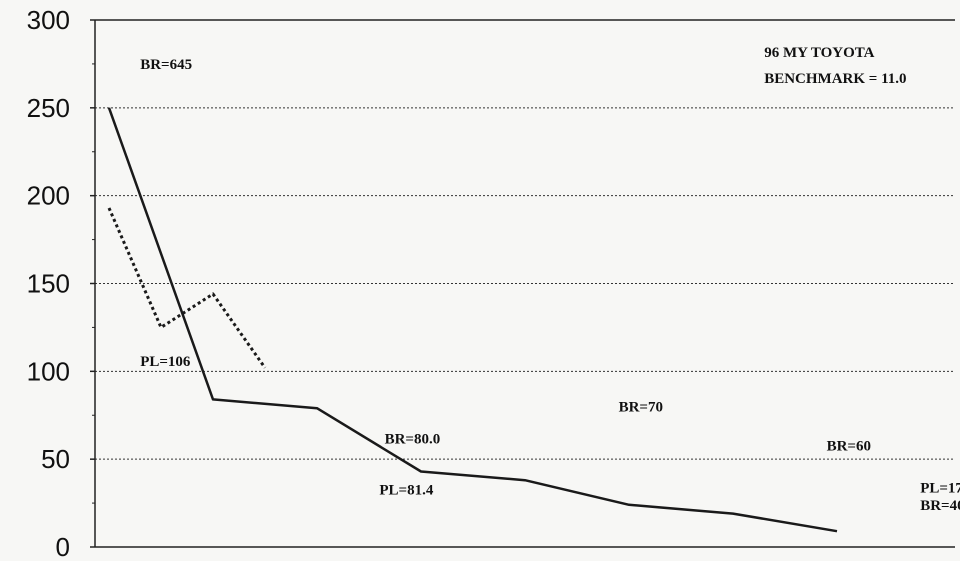 The width and height of the screenshot is (960, 561). What do you see at coordinates (55, 459) in the screenshot?
I see `y-tick-label: 50` at bounding box center [55, 459].